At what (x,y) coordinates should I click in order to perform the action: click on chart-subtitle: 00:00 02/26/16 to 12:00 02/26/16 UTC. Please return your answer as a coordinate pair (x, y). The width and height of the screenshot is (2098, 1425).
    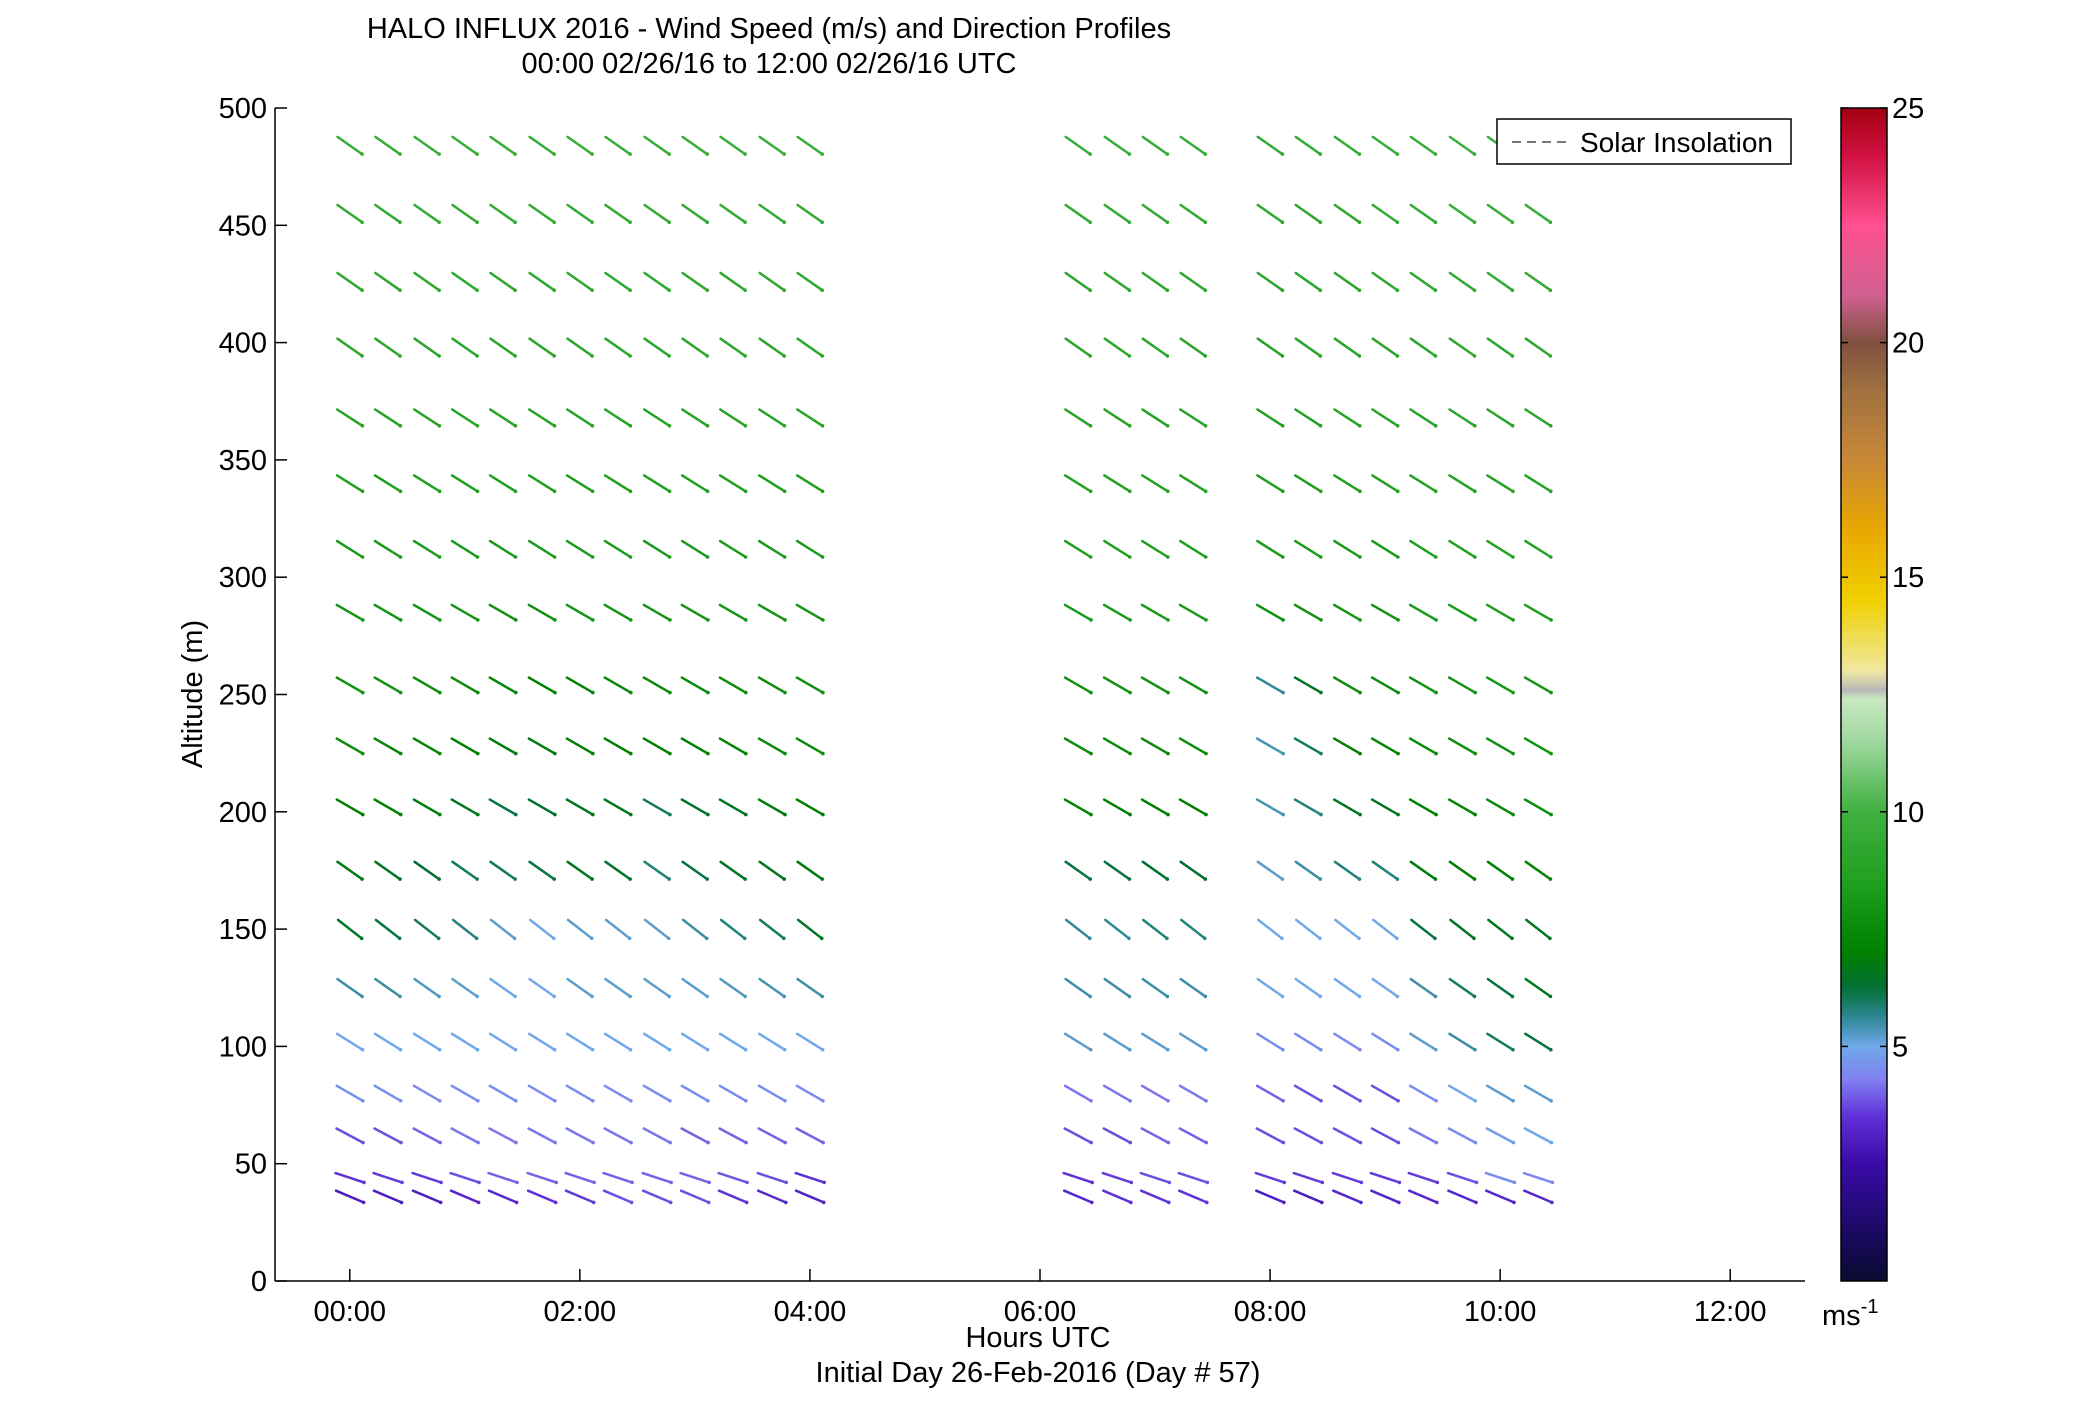
    Looking at the image, I should click on (769, 64).